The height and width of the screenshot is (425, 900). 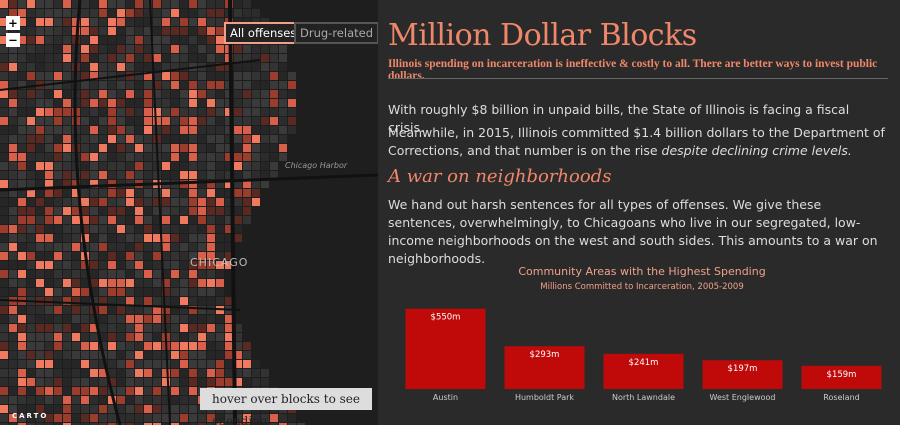 I want to click on zoom-out: −, so click(x=13, y=40).